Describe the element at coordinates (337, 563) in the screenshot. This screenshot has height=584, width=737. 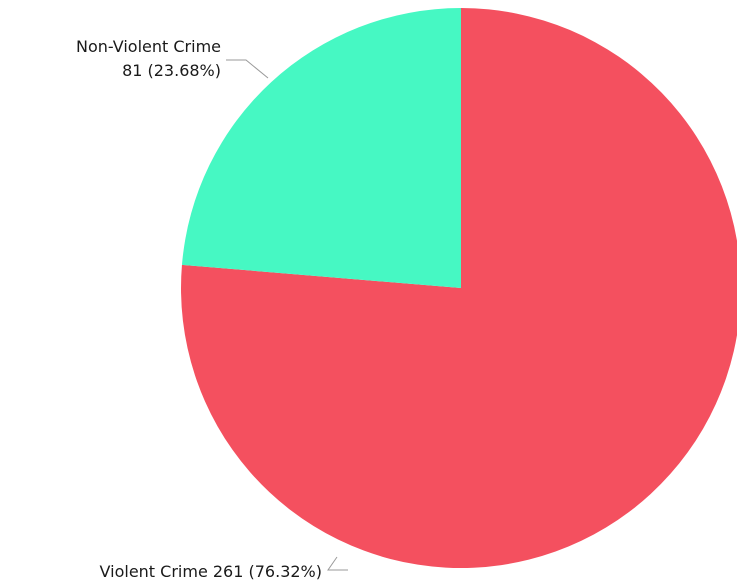
I see `leader-line-violent` at that location.